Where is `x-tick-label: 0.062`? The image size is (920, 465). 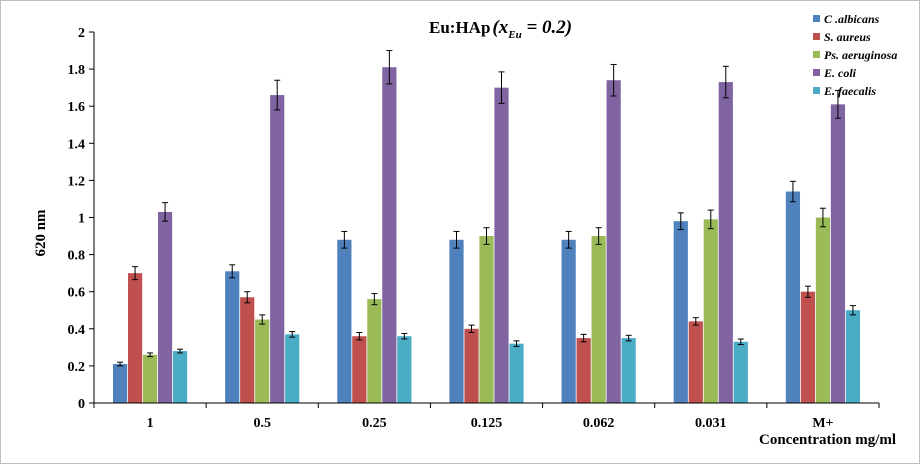 x-tick-label: 0.062 is located at coordinates (599, 423).